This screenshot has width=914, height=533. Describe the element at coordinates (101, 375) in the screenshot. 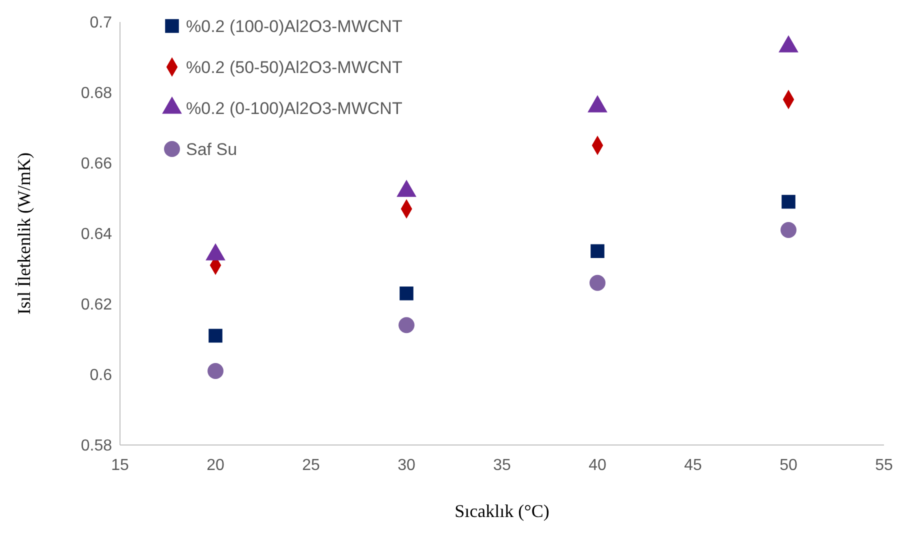

I see `y-tick-label: 0.6` at that location.